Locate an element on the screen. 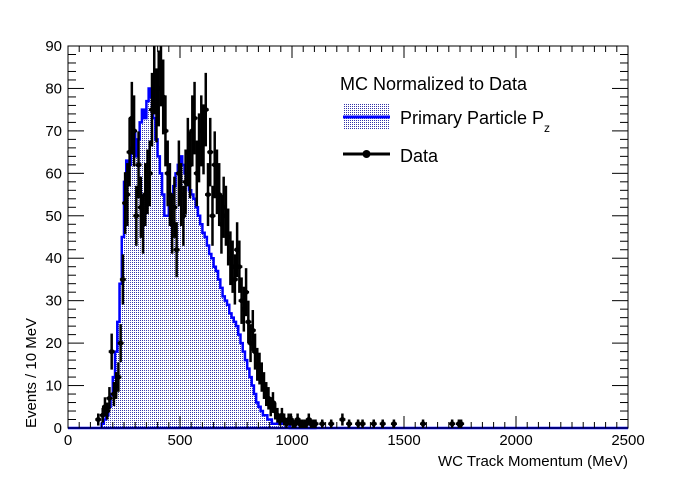 The width and height of the screenshot is (698, 481). x-tick-label: 1000 is located at coordinates (291, 440).